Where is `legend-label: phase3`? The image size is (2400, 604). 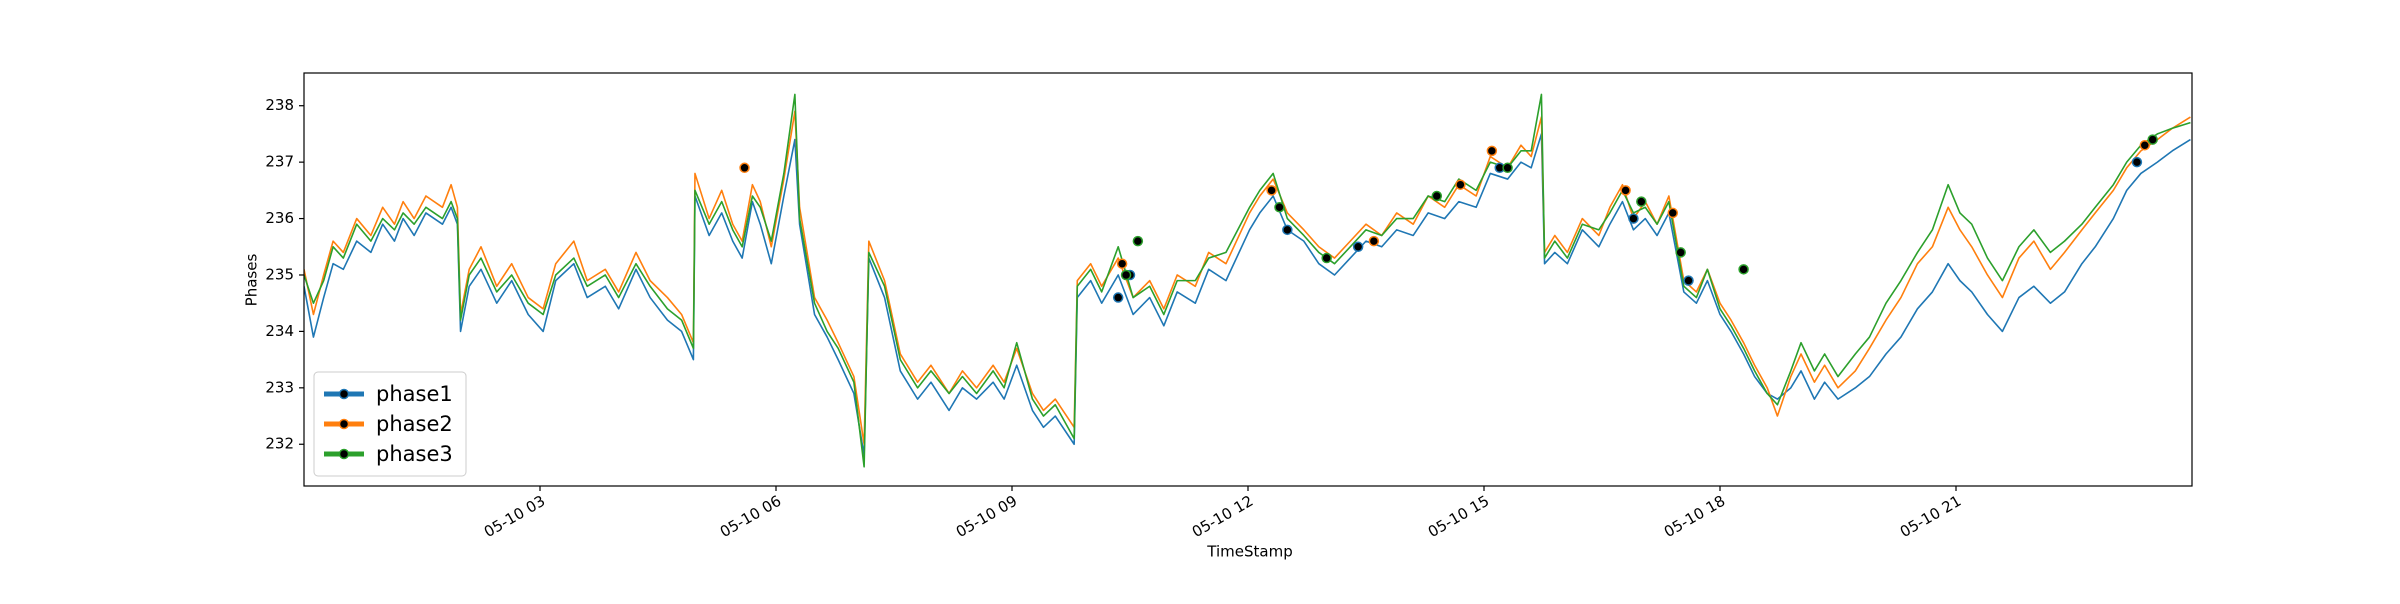 legend-label: phase3 is located at coordinates (414, 454).